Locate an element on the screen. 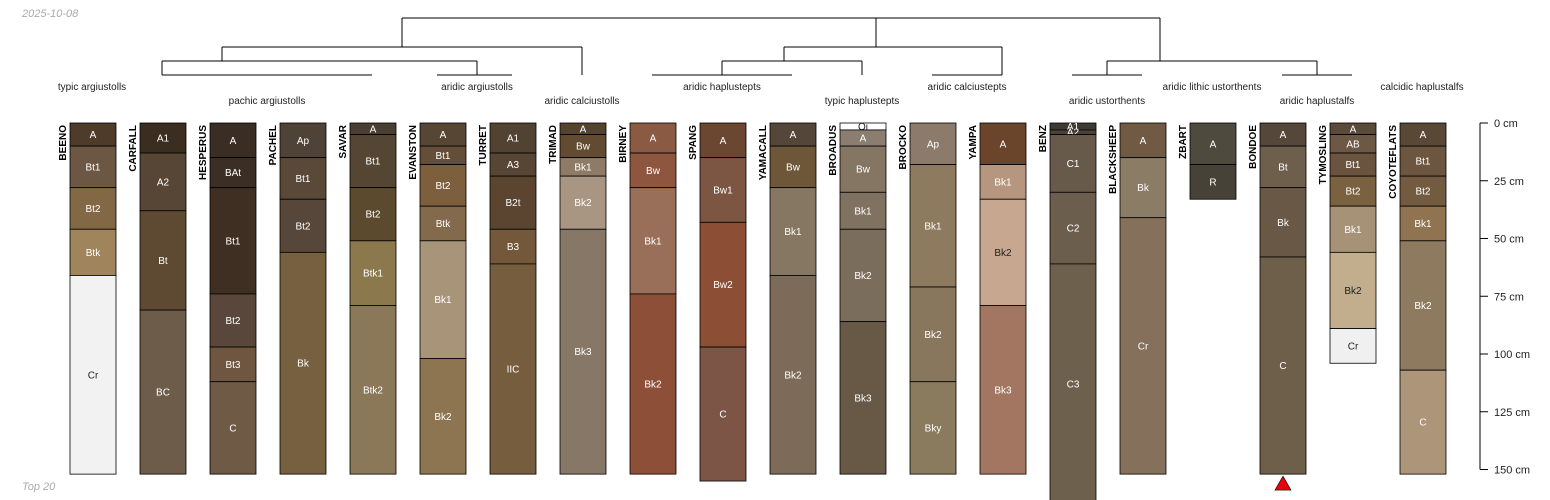 This screenshot has height=500, width=1550. horizon-label: B2t is located at coordinates (512, 203).